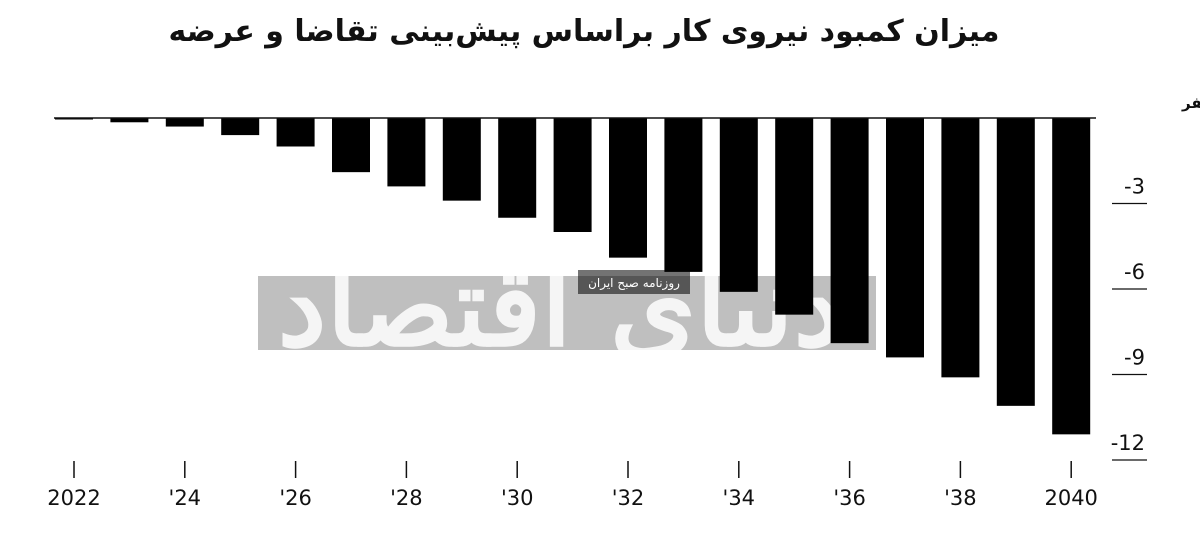 Image resolution: width=1200 pixels, height=540 pixels. What do you see at coordinates (1070, 498) in the screenshot?
I see `x-tick-label: 2040` at bounding box center [1070, 498].